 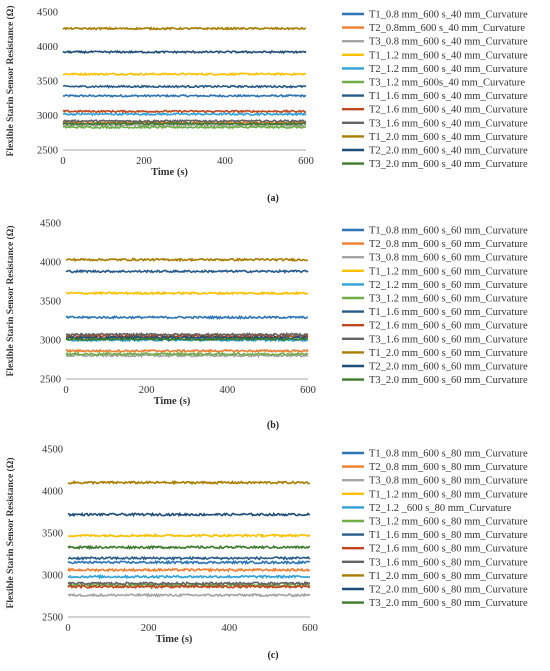 What do you see at coordinates (448, 231) in the screenshot?
I see `legend-label: T1_0.8 mm_600 s_60 mm_Curvature` at bounding box center [448, 231].